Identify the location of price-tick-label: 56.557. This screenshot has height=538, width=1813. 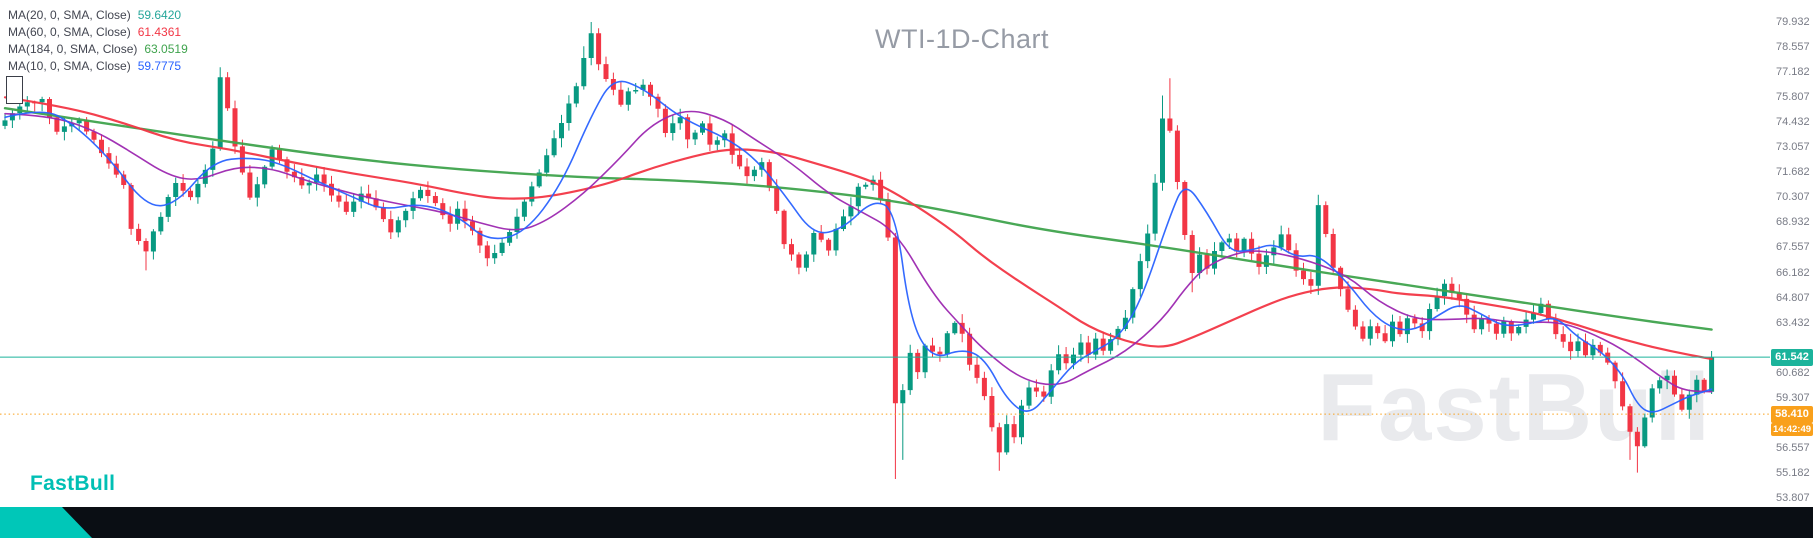
(1793, 447).